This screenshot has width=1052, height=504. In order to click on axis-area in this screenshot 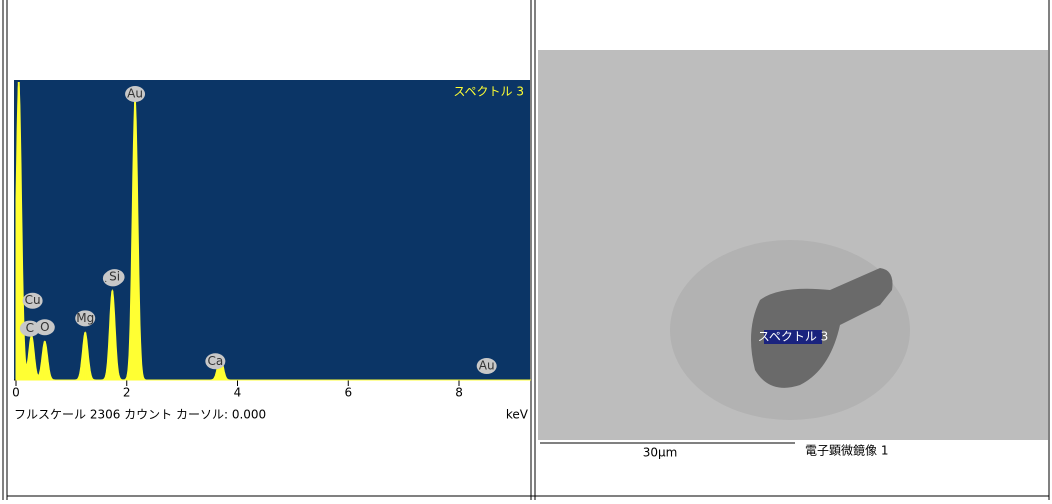, I will do `click(272, 393)`.